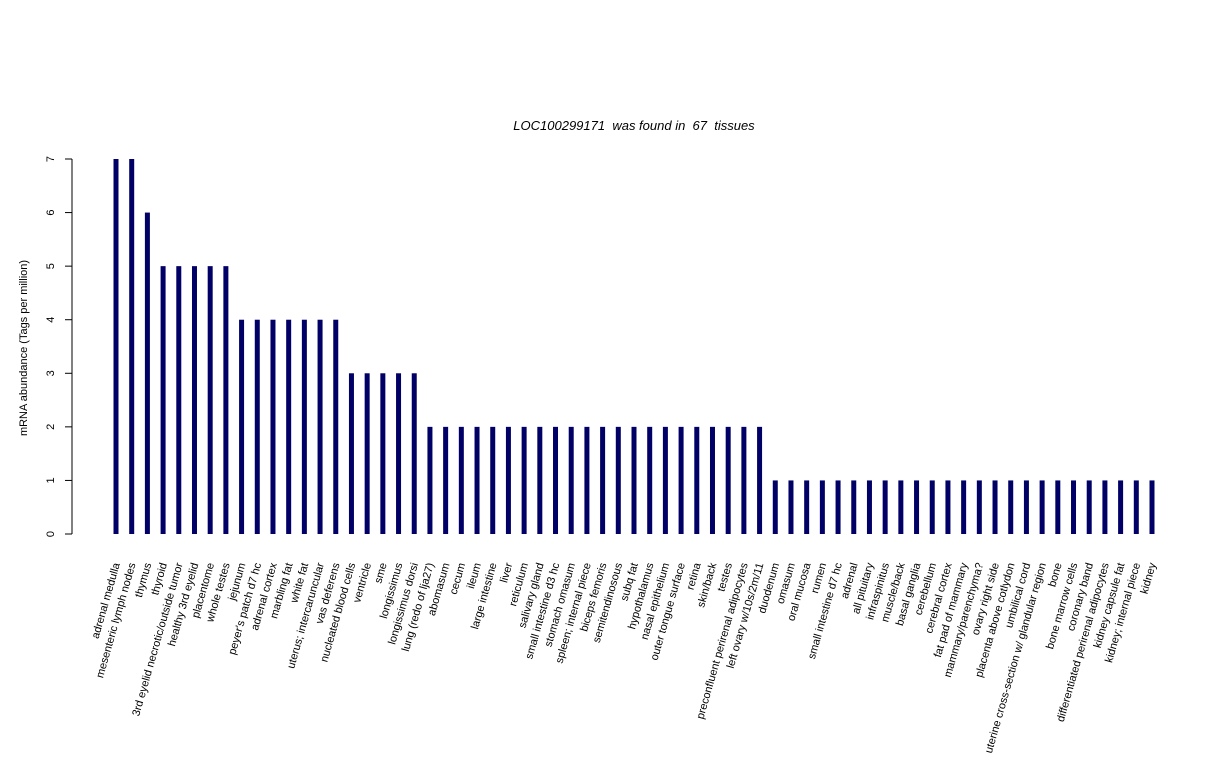 This screenshot has width=1224, height=768. I want to click on y-tick-label: 0, so click(51, 534).